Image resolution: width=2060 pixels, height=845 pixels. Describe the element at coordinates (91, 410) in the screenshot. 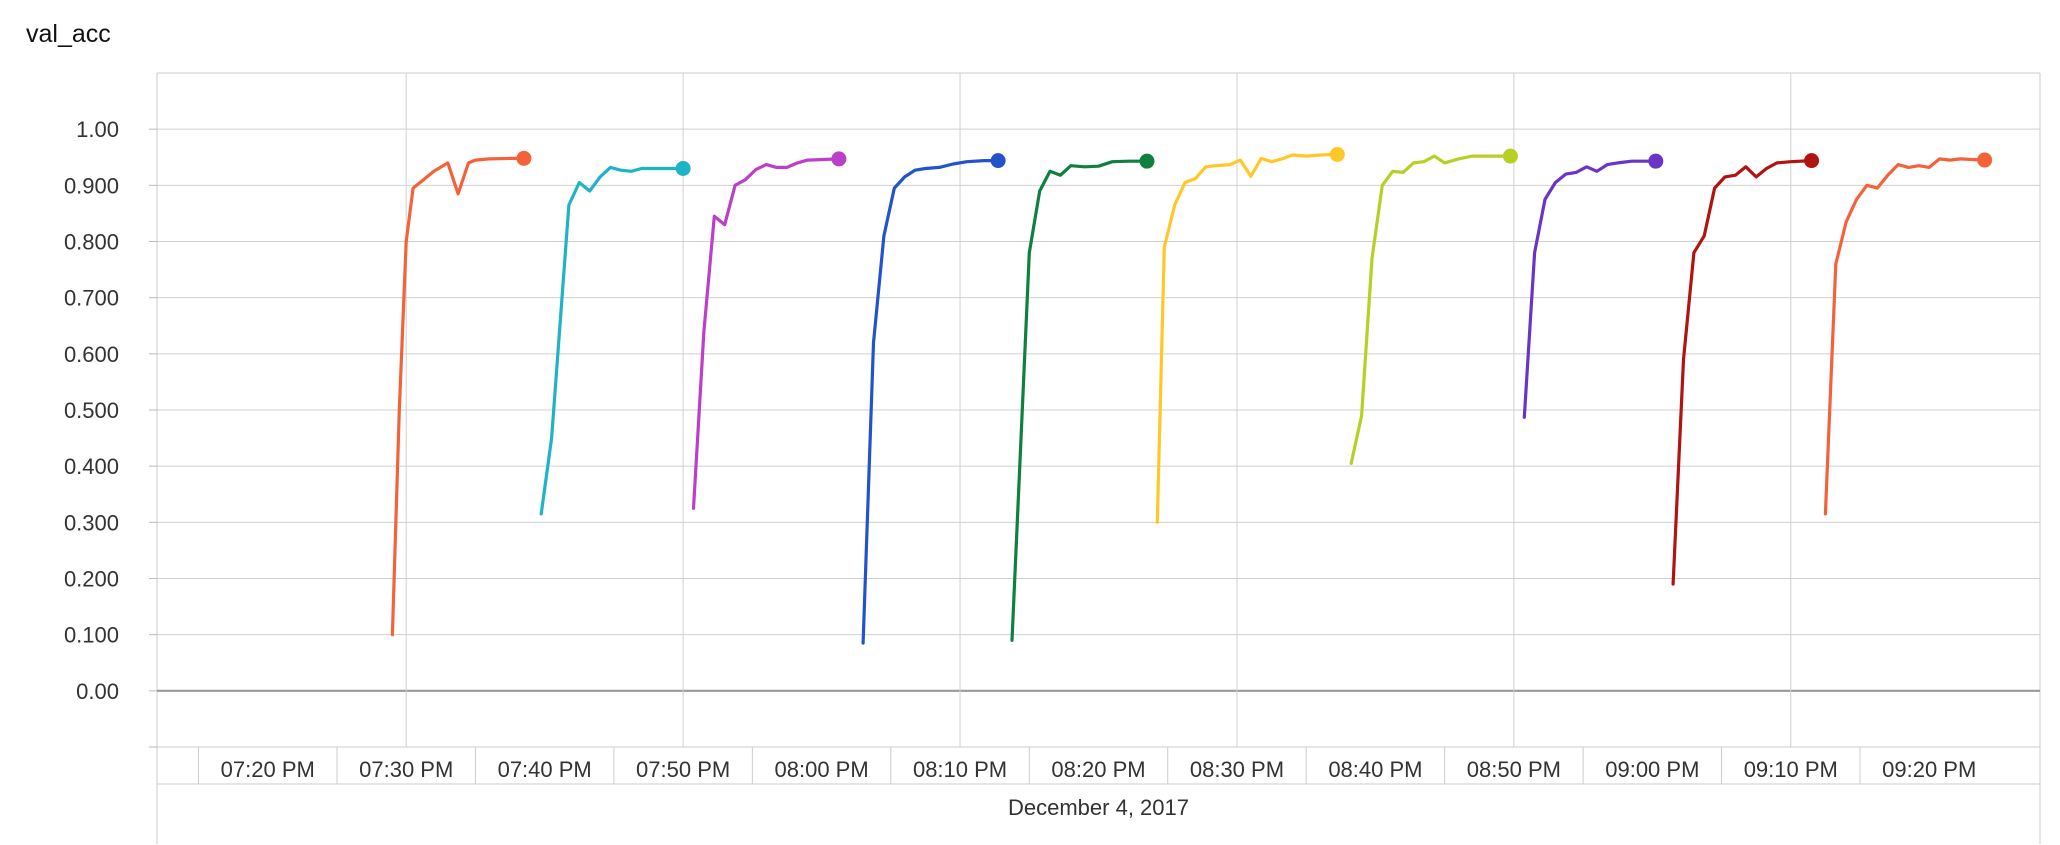

I see `y-tick-label: 0.500` at that location.